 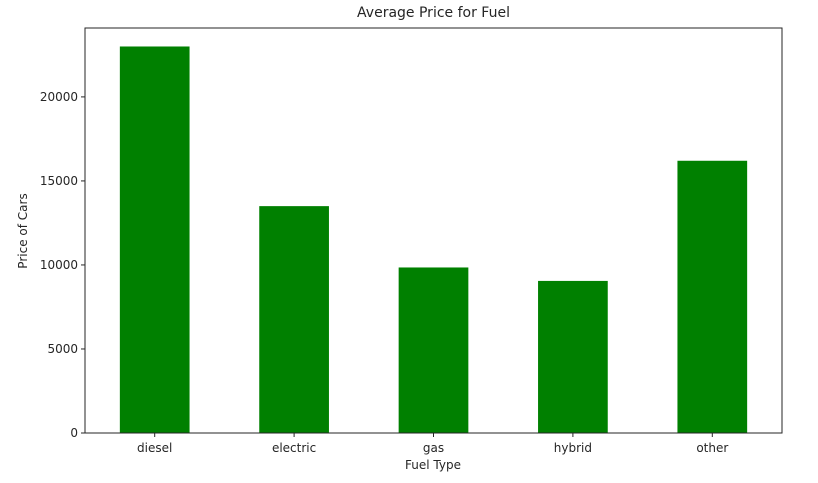 What do you see at coordinates (433, 465) in the screenshot?
I see `x-axis-label: Fuel Type` at bounding box center [433, 465].